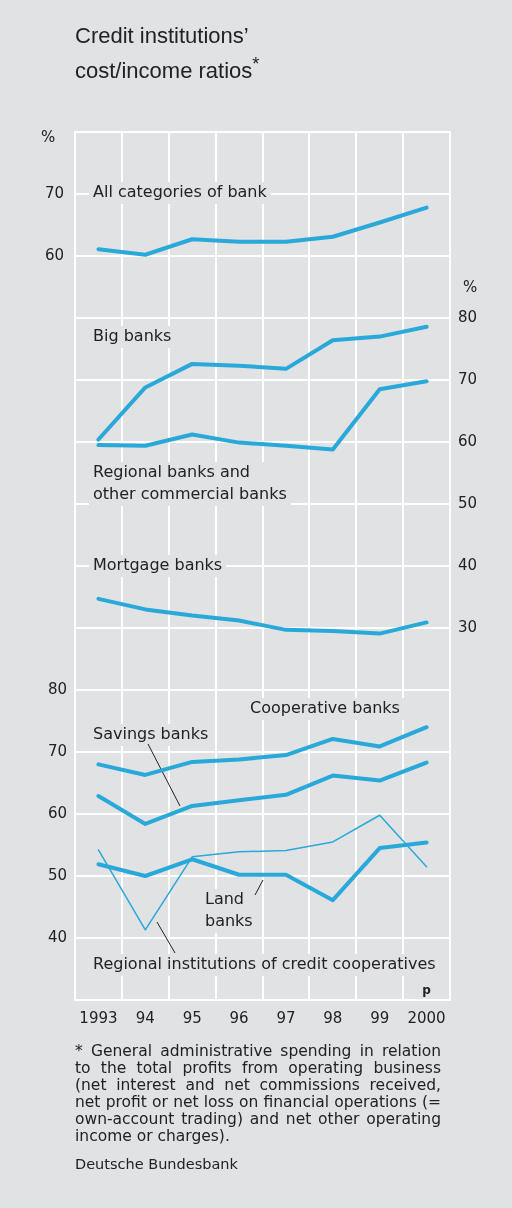 Image resolution: width=512 pixels, height=1208 pixels. I want to click on y3-tick-label: 40, so click(57, 936).